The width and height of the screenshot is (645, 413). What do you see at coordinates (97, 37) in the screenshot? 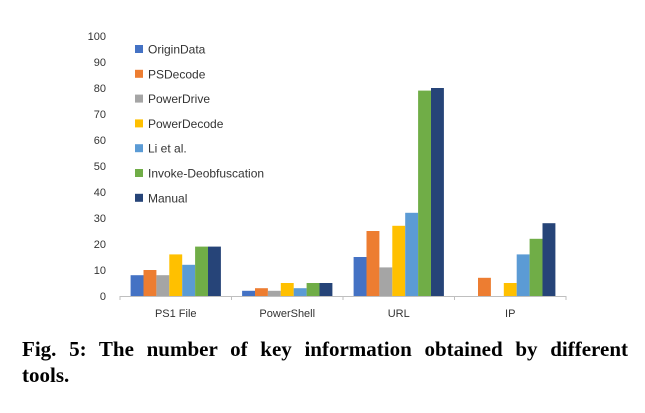
I see `y-tick-label: 100` at bounding box center [97, 37].